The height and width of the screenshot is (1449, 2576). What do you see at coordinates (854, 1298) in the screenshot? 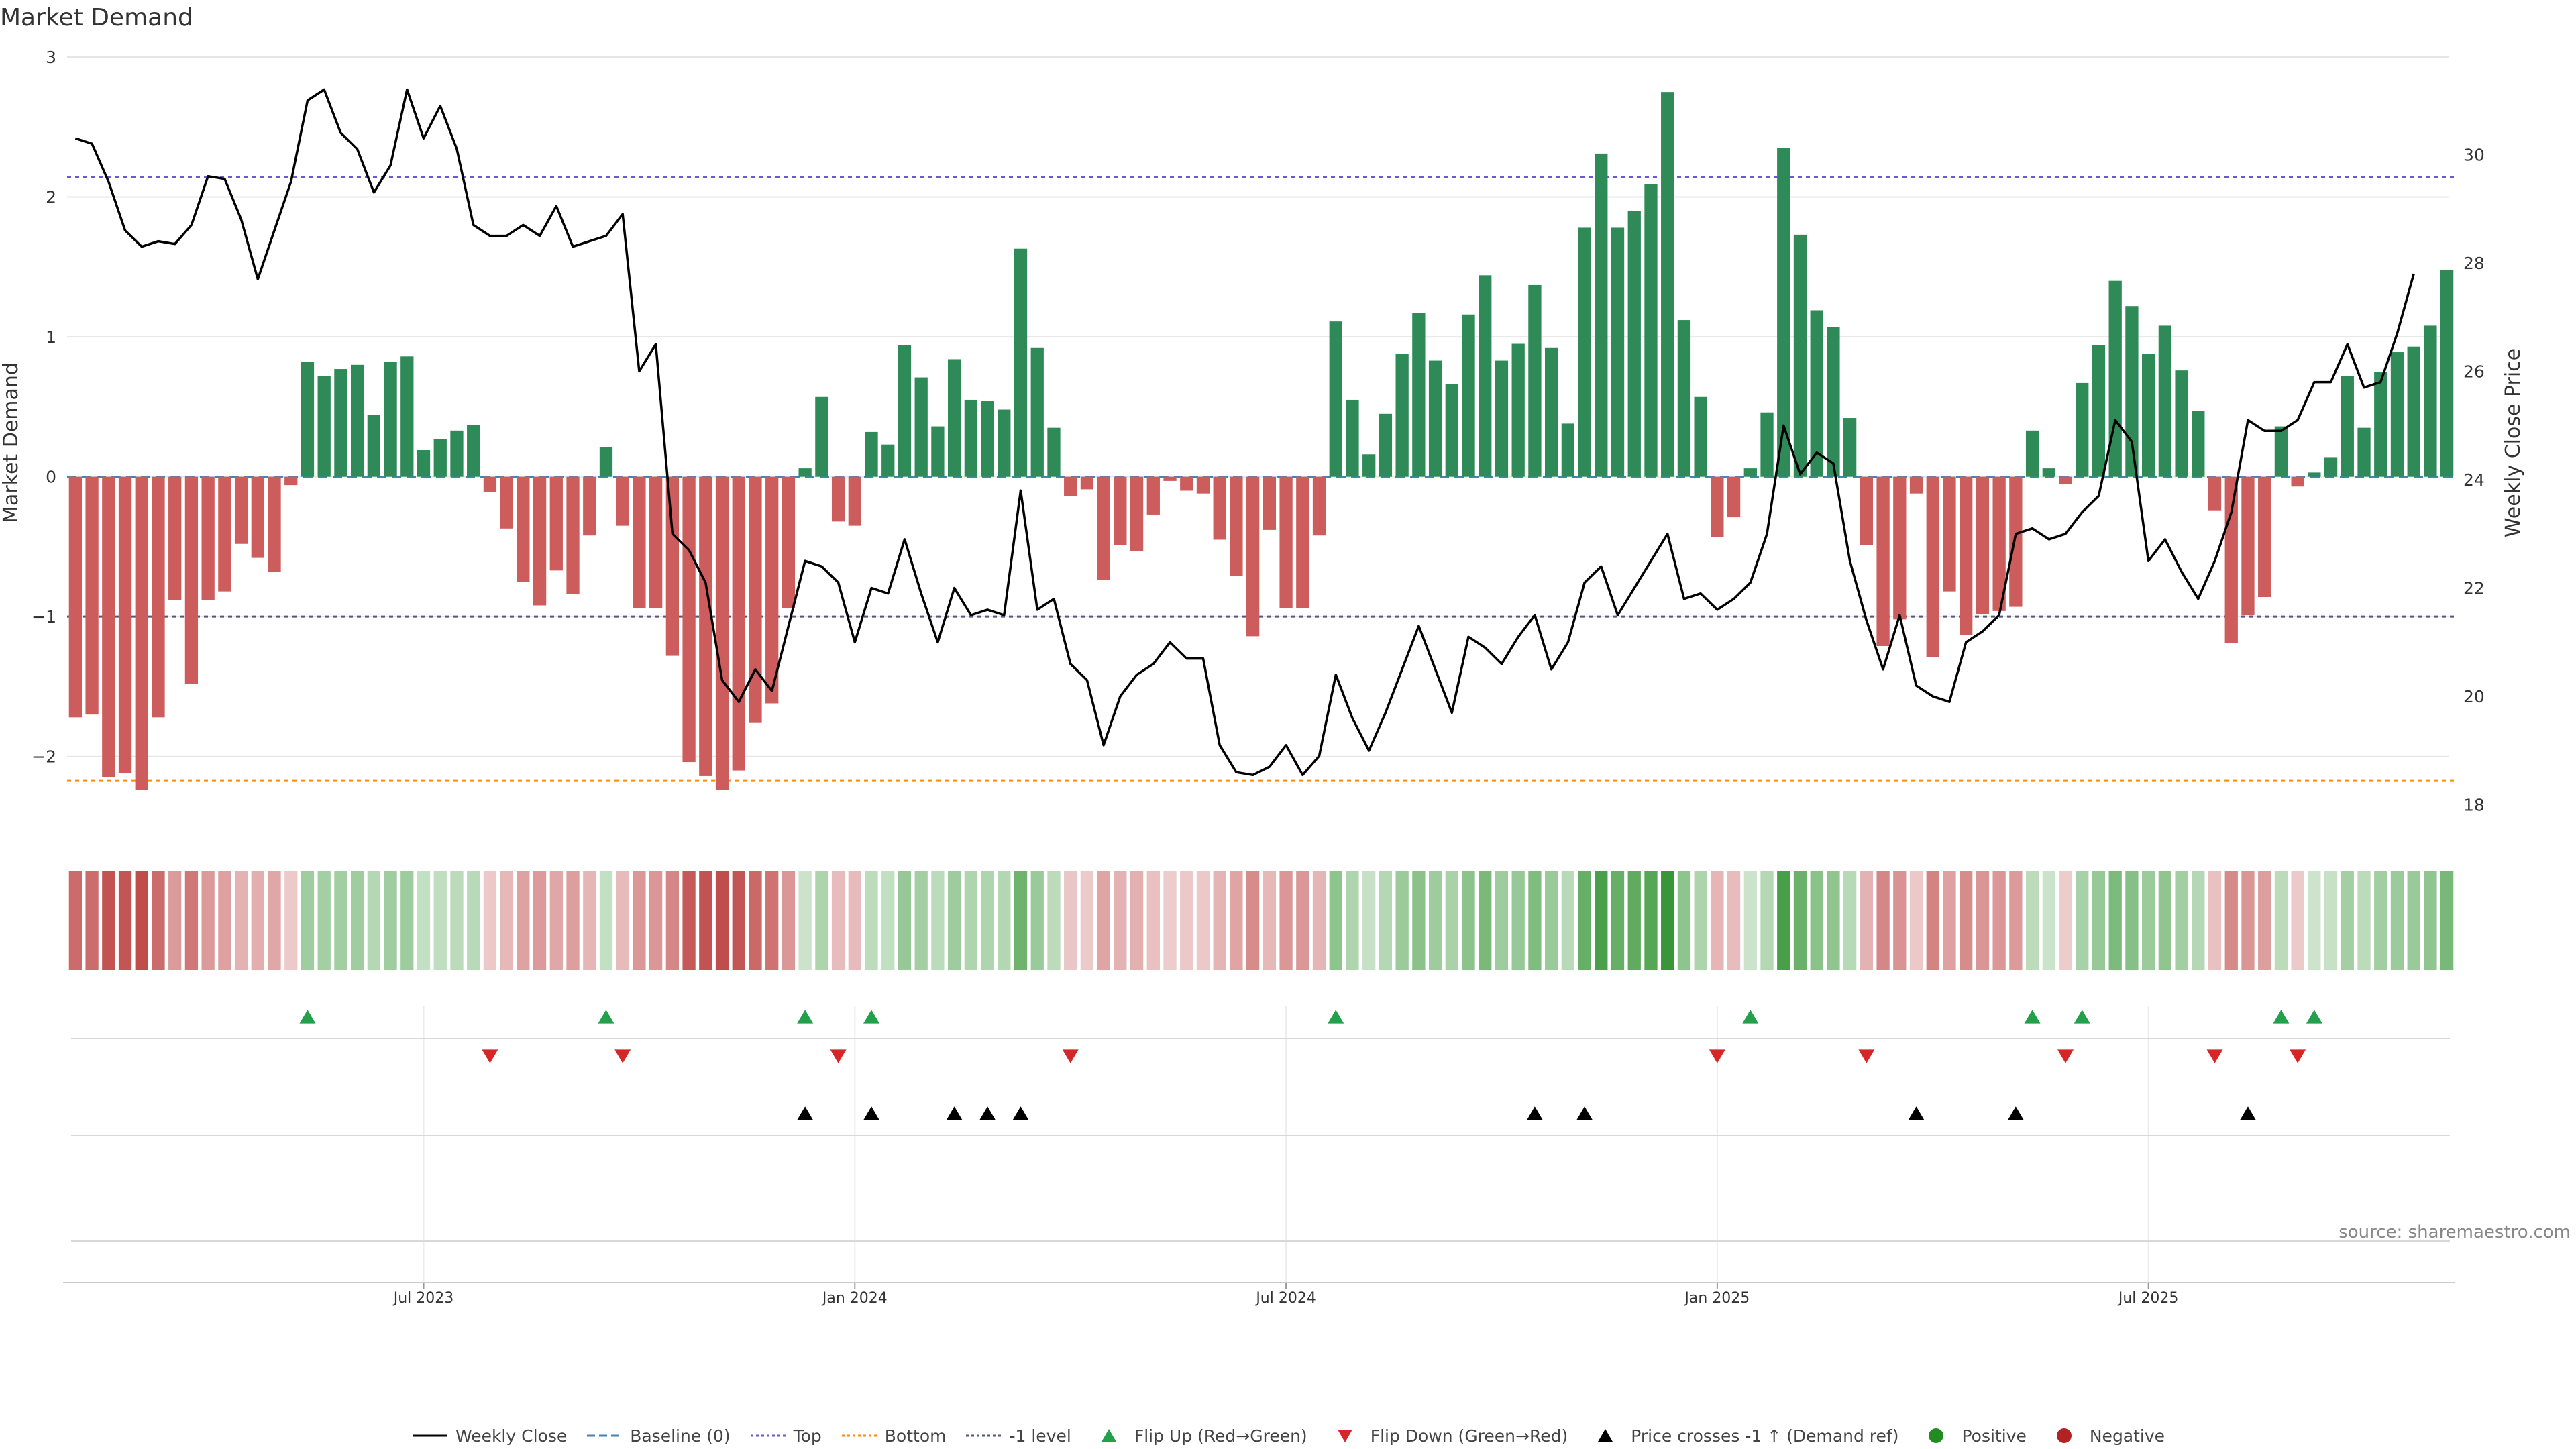
I see `x-tick-label: Jan 2024` at bounding box center [854, 1298].